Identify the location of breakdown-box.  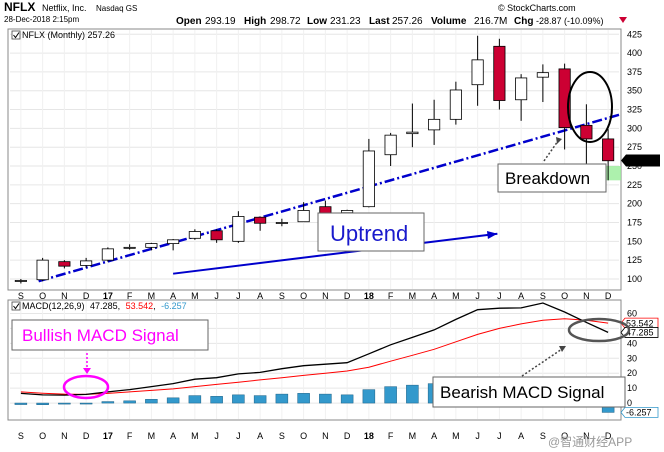
(552, 178).